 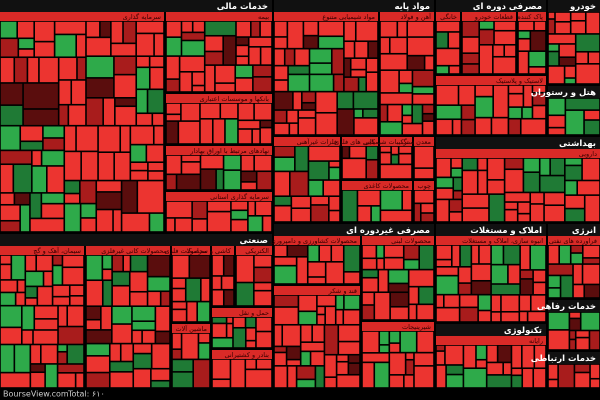 I want to click on sub-label: کانی های فلزی, so click(x=355, y=142).